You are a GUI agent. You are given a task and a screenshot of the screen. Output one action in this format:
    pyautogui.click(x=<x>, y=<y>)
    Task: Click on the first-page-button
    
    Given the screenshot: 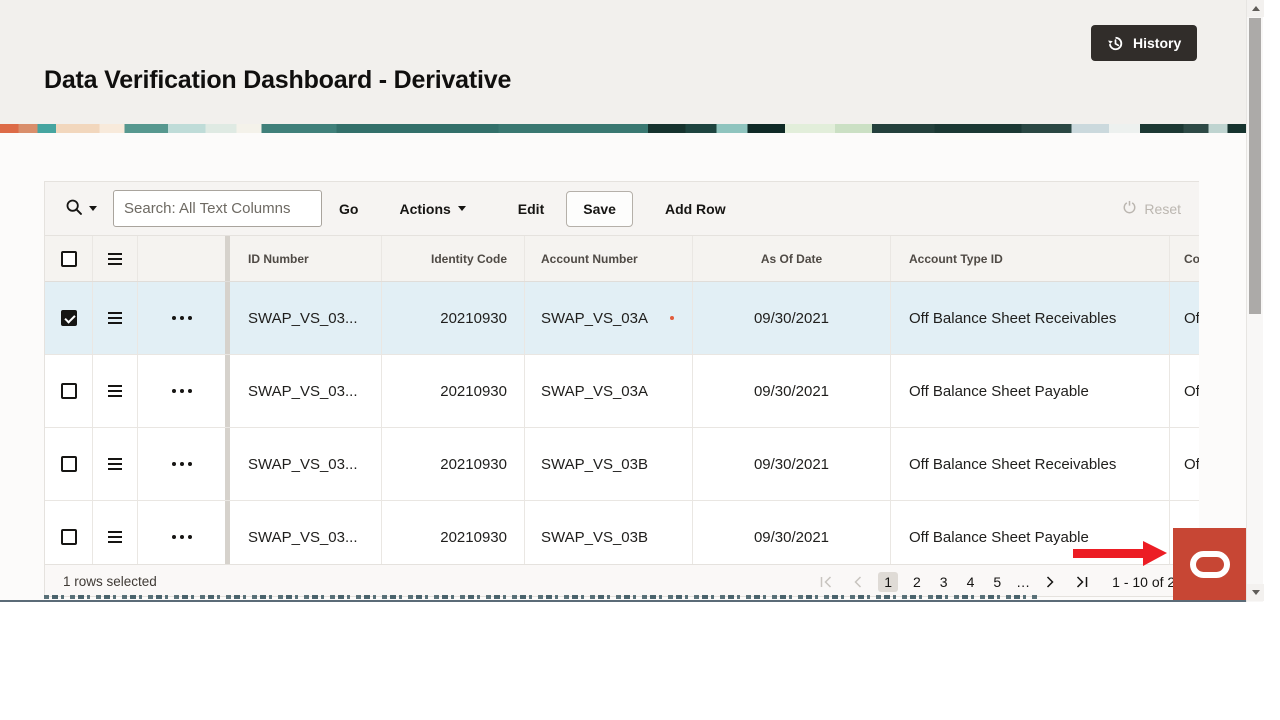 What is the action you would take?
    pyautogui.click(x=826, y=582)
    